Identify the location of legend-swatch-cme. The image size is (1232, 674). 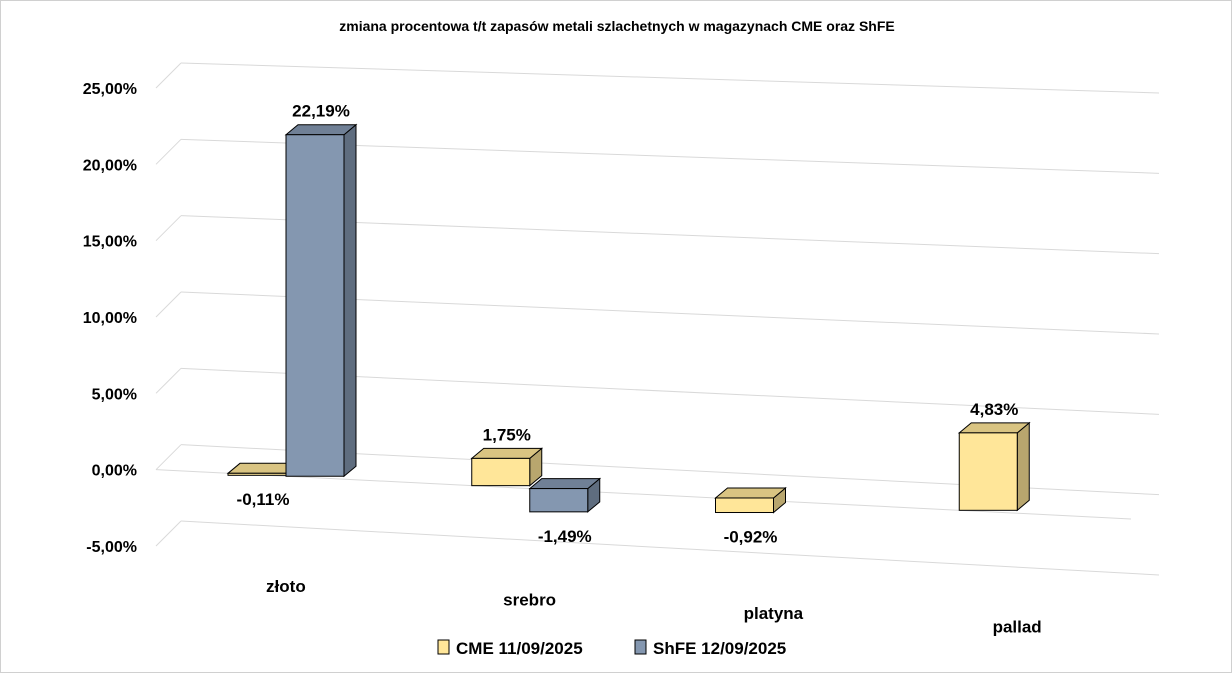
(443, 647).